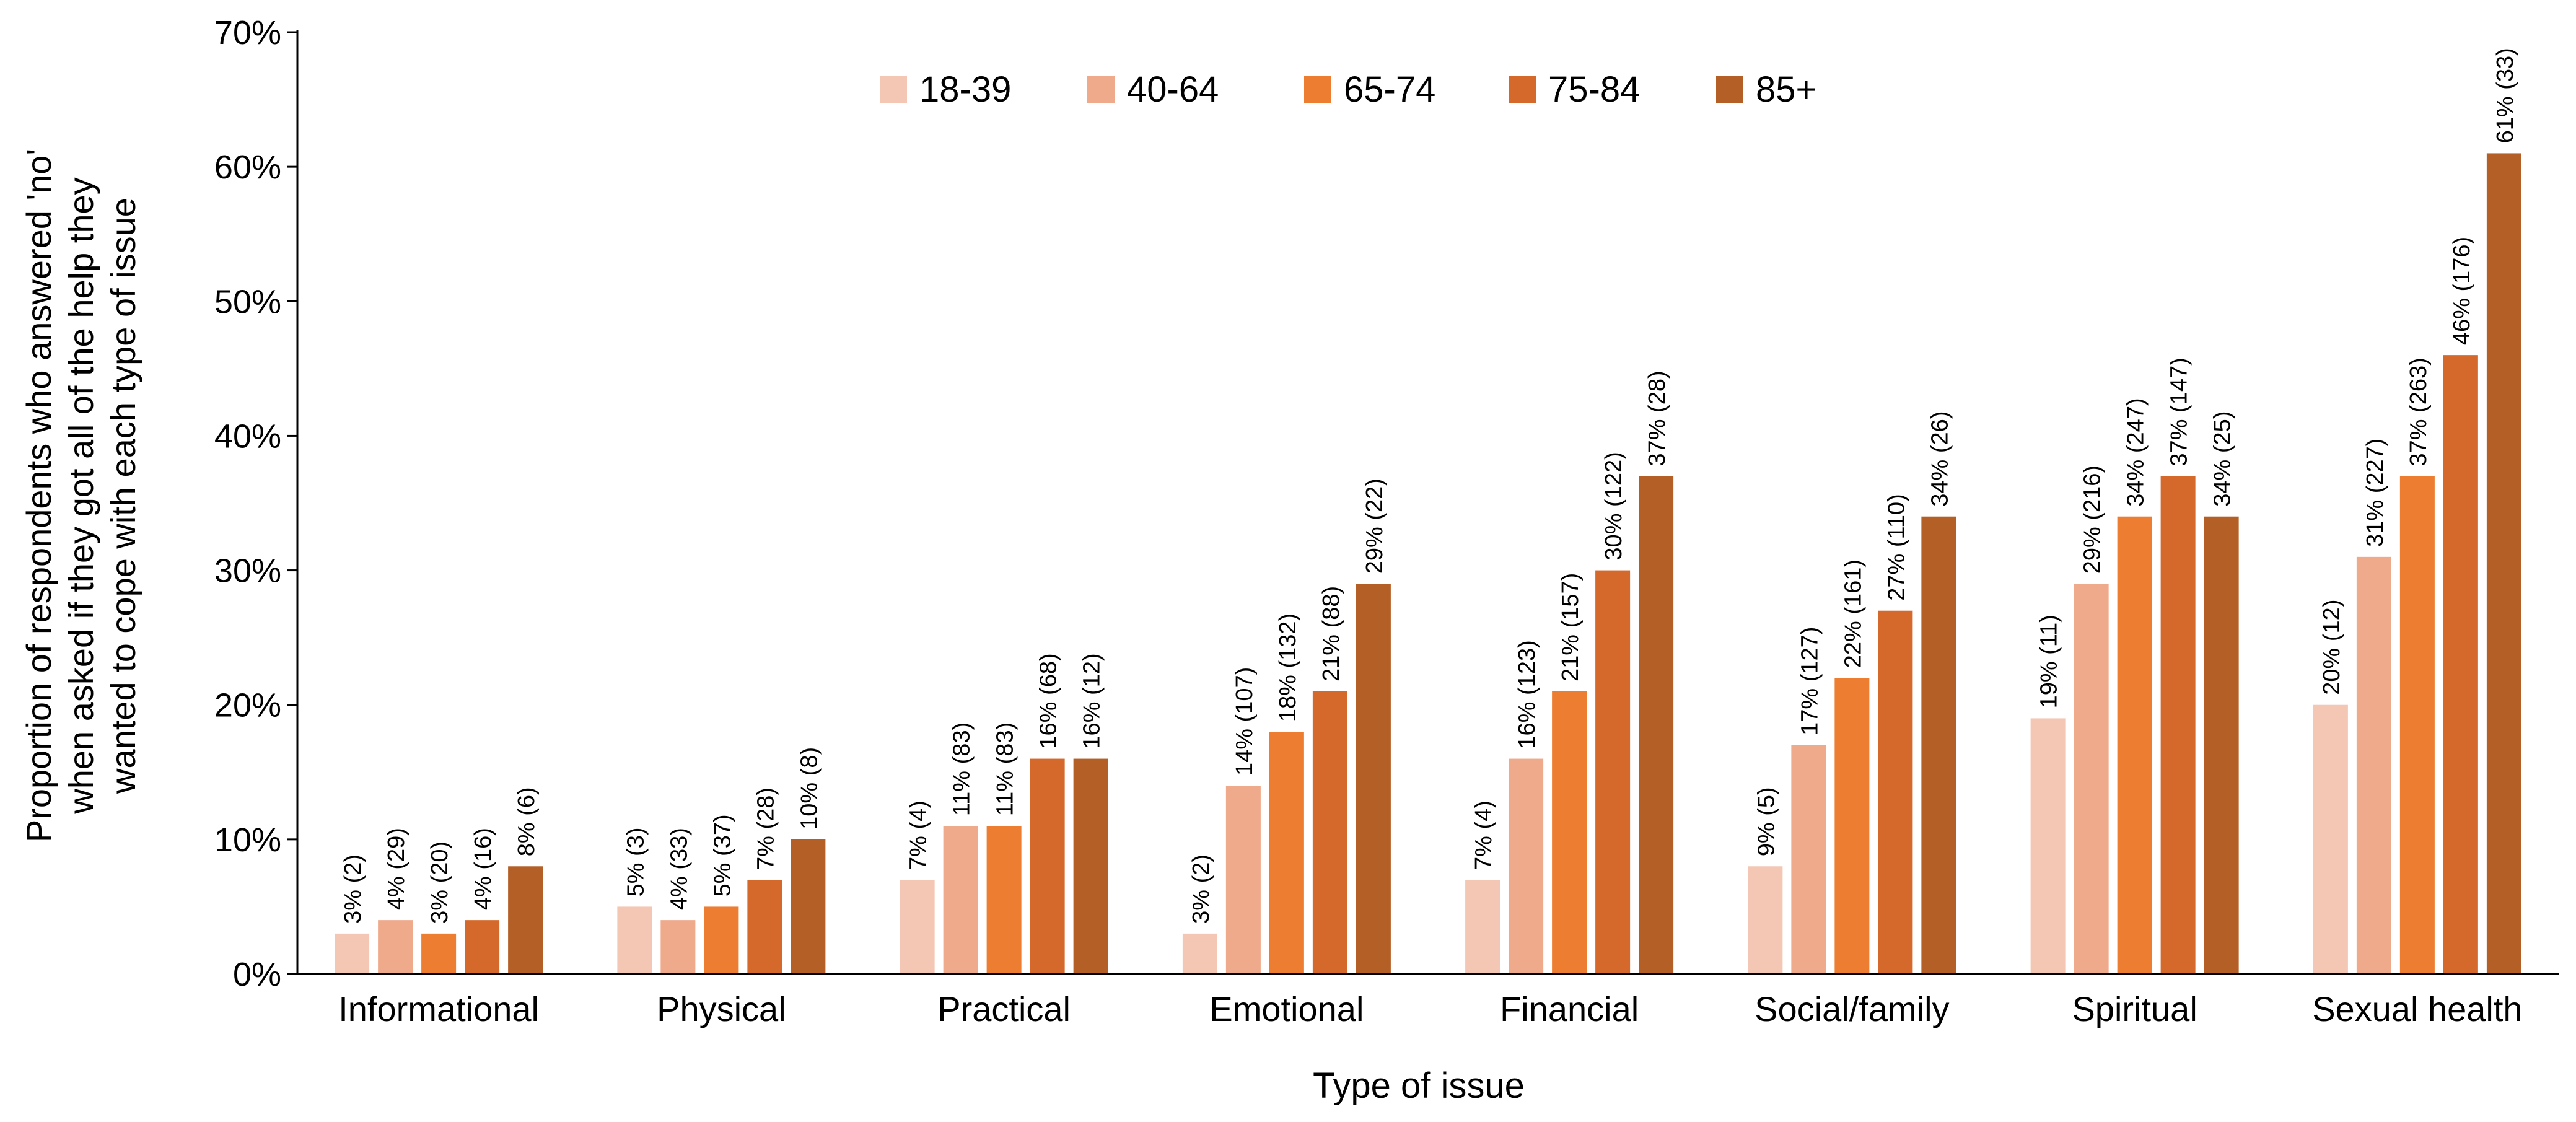  What do you see at coordinates (1419, 1086) in the screenshot?
I see `x-axis-title: Type of issue` at bounding box center [1419, 1086].